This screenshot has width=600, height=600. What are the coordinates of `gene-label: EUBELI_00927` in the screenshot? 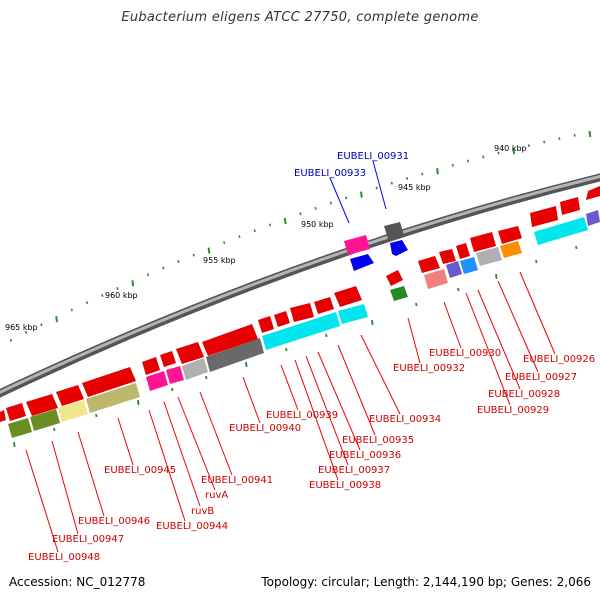 It's located at (541, 377).